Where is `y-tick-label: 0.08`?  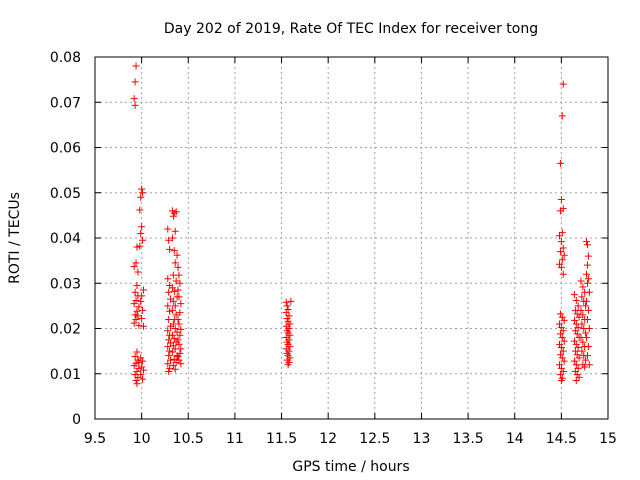
y-tick-label: 0.08 is located at coordinates (65, 58).